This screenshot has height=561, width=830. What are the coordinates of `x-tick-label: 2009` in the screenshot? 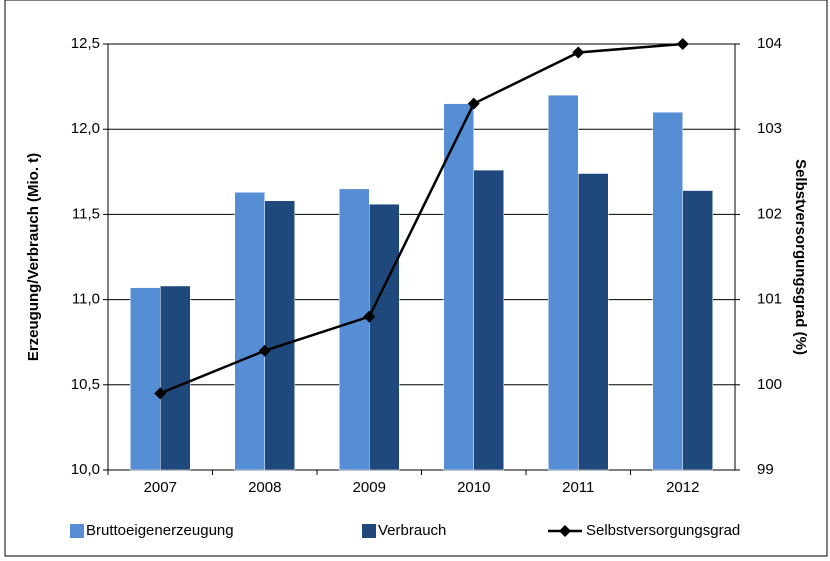 It's located at (369, 487).